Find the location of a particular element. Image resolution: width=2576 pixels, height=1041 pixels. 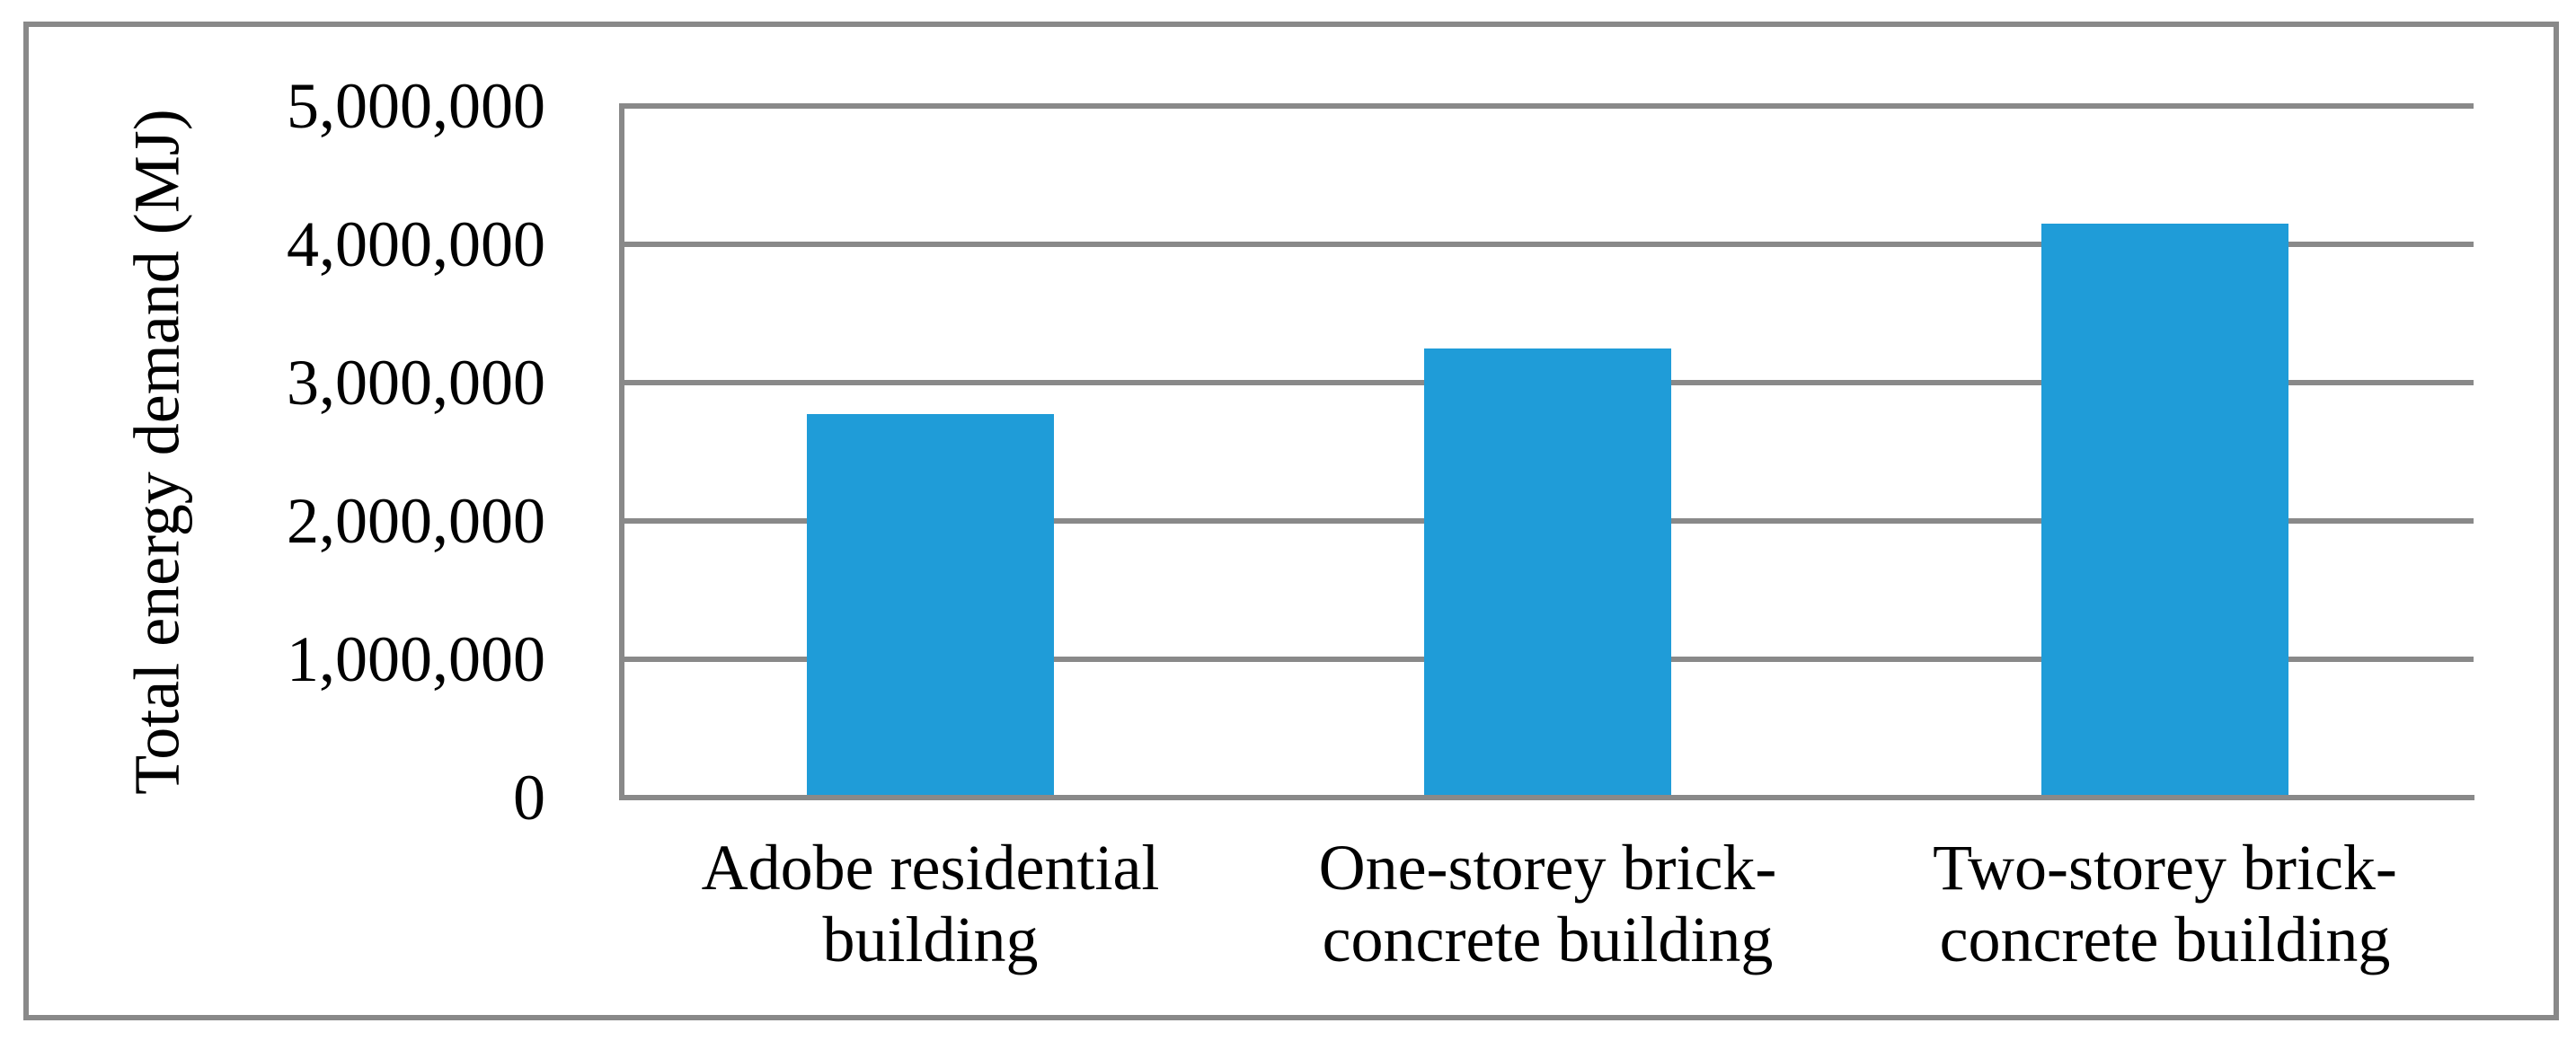

y-tick-label: 4,000,000 is located at coordinates (416, 244).